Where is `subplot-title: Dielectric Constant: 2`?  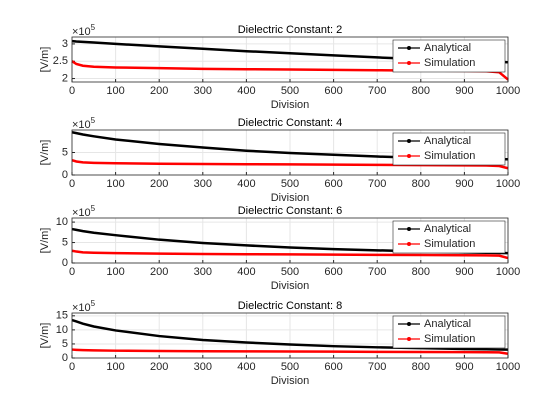
subplot-title: Dielectric Constant: 2 is located at coordinates (290, 30).